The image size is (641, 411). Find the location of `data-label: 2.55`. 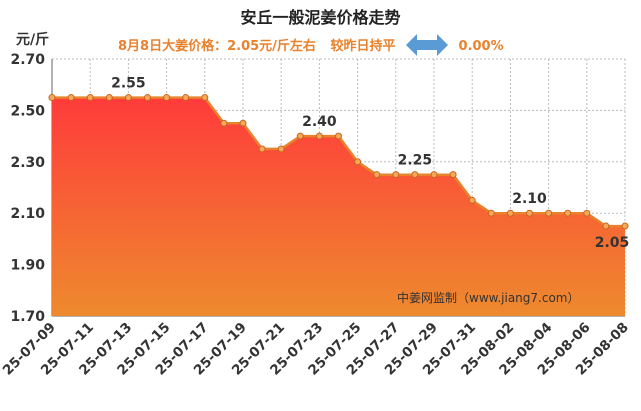

data-label: 2.55 is located at coordinates (128, 84).